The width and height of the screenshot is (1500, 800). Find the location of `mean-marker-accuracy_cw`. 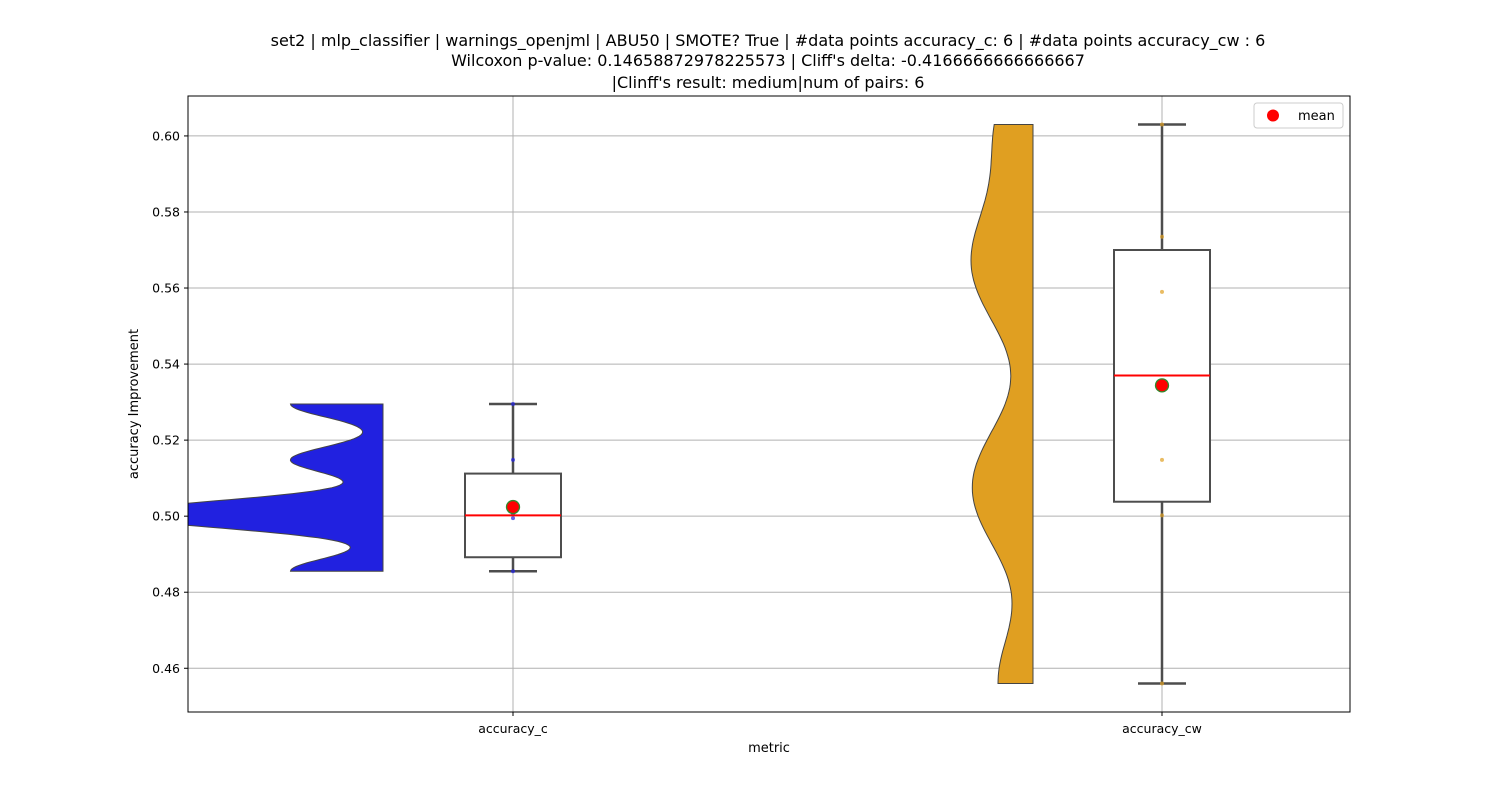

mean-marker-accuracy_cw is located at coordinates (1162, 385).